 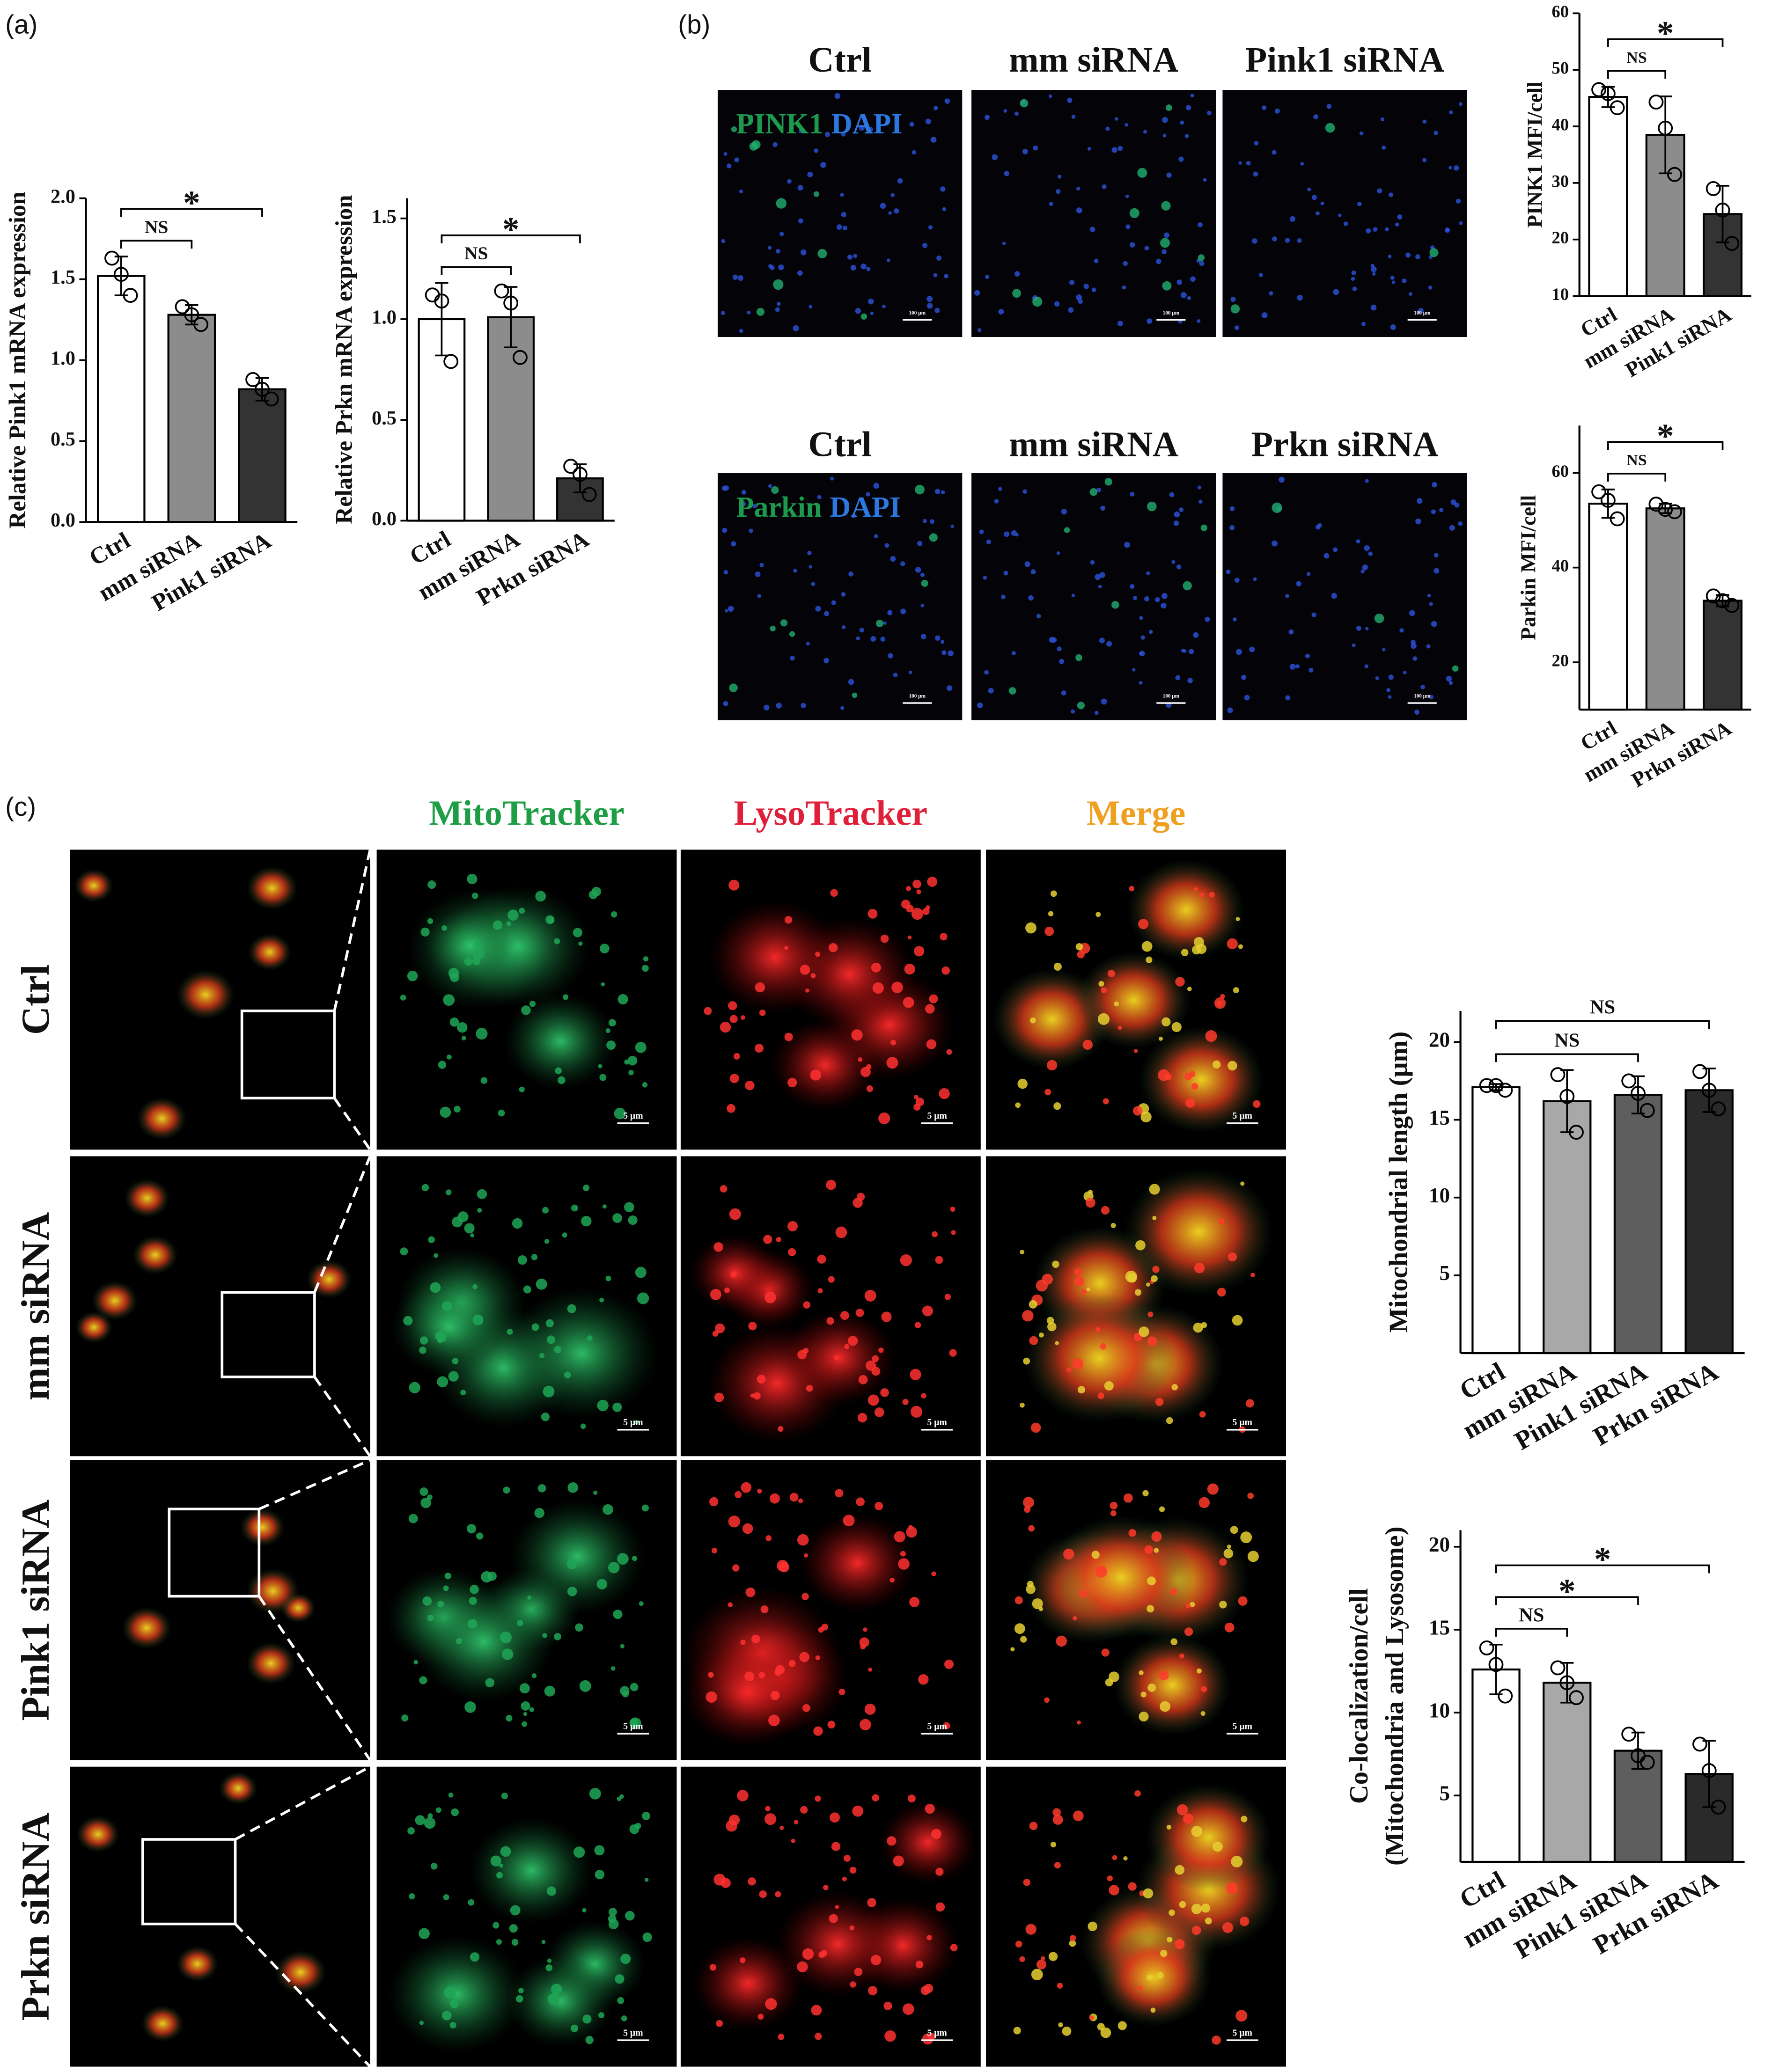 I want to click on micrograph, so click(x=1344, y=213).